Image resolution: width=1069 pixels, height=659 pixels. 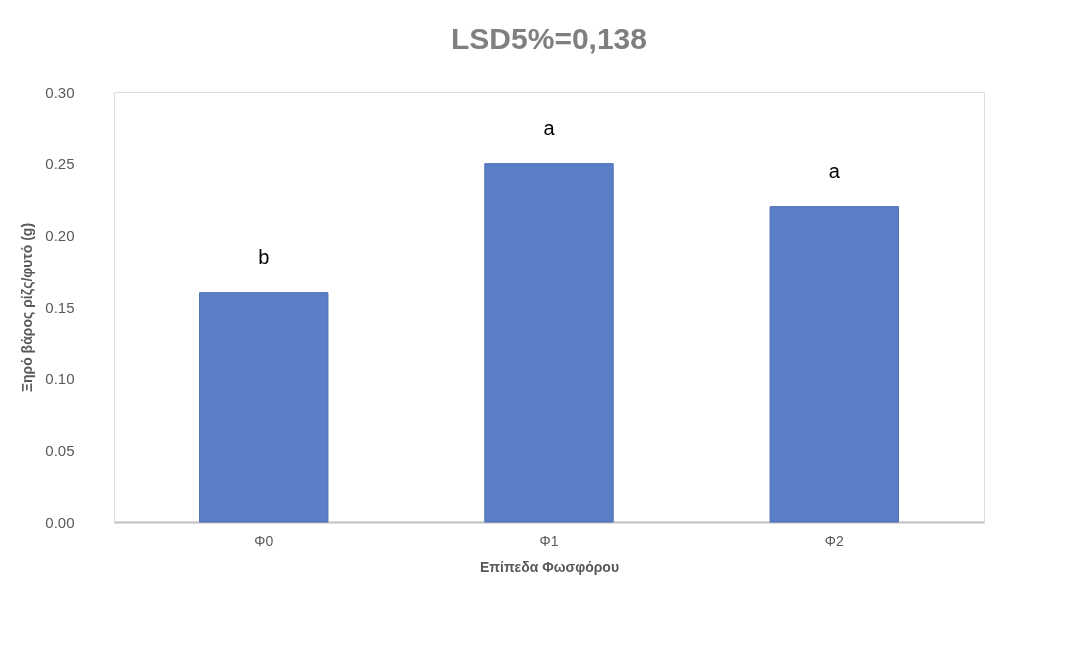 I want to click on y-tick-label: 0.30, so click(x=60, y=92).